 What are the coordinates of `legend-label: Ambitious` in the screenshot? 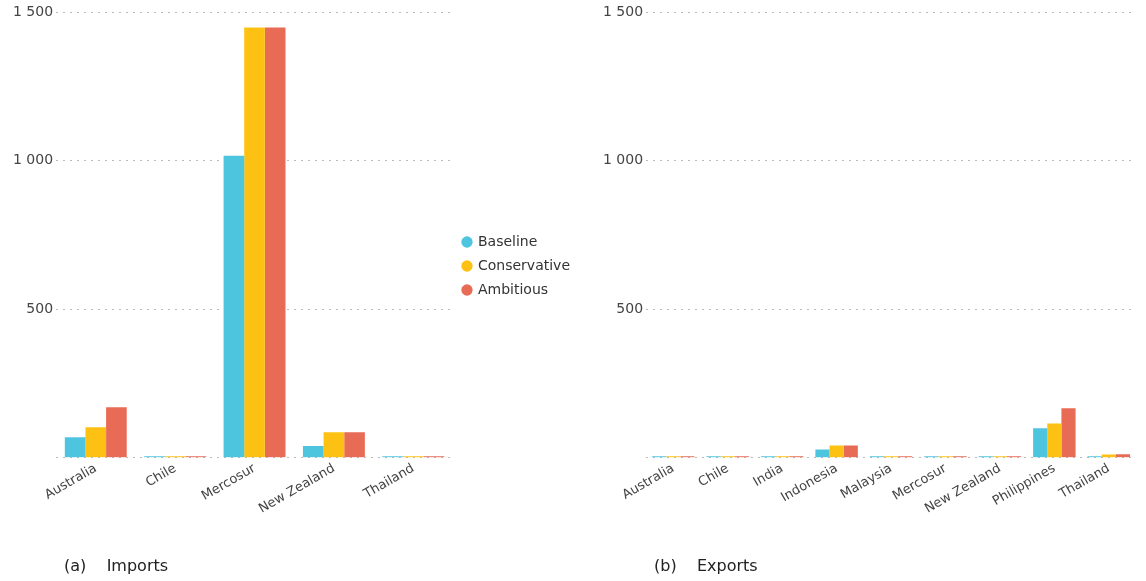 It's located at (513, 288).